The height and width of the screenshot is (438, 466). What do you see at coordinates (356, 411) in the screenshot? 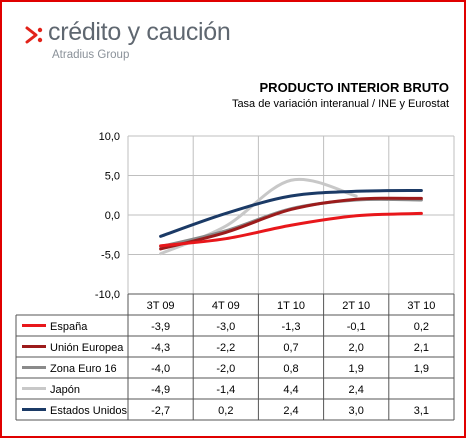
I see `data-value: 3,0` at bounding box center [356, 411].